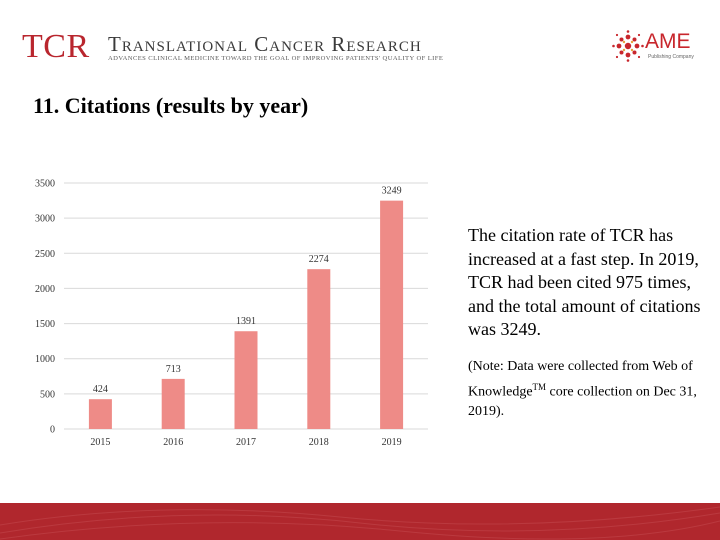 This screenshot has width=720, height=540. Describe the element at coordinates (392, 442) in the screenshot. I see `x-tick-label: 2019` at that location.